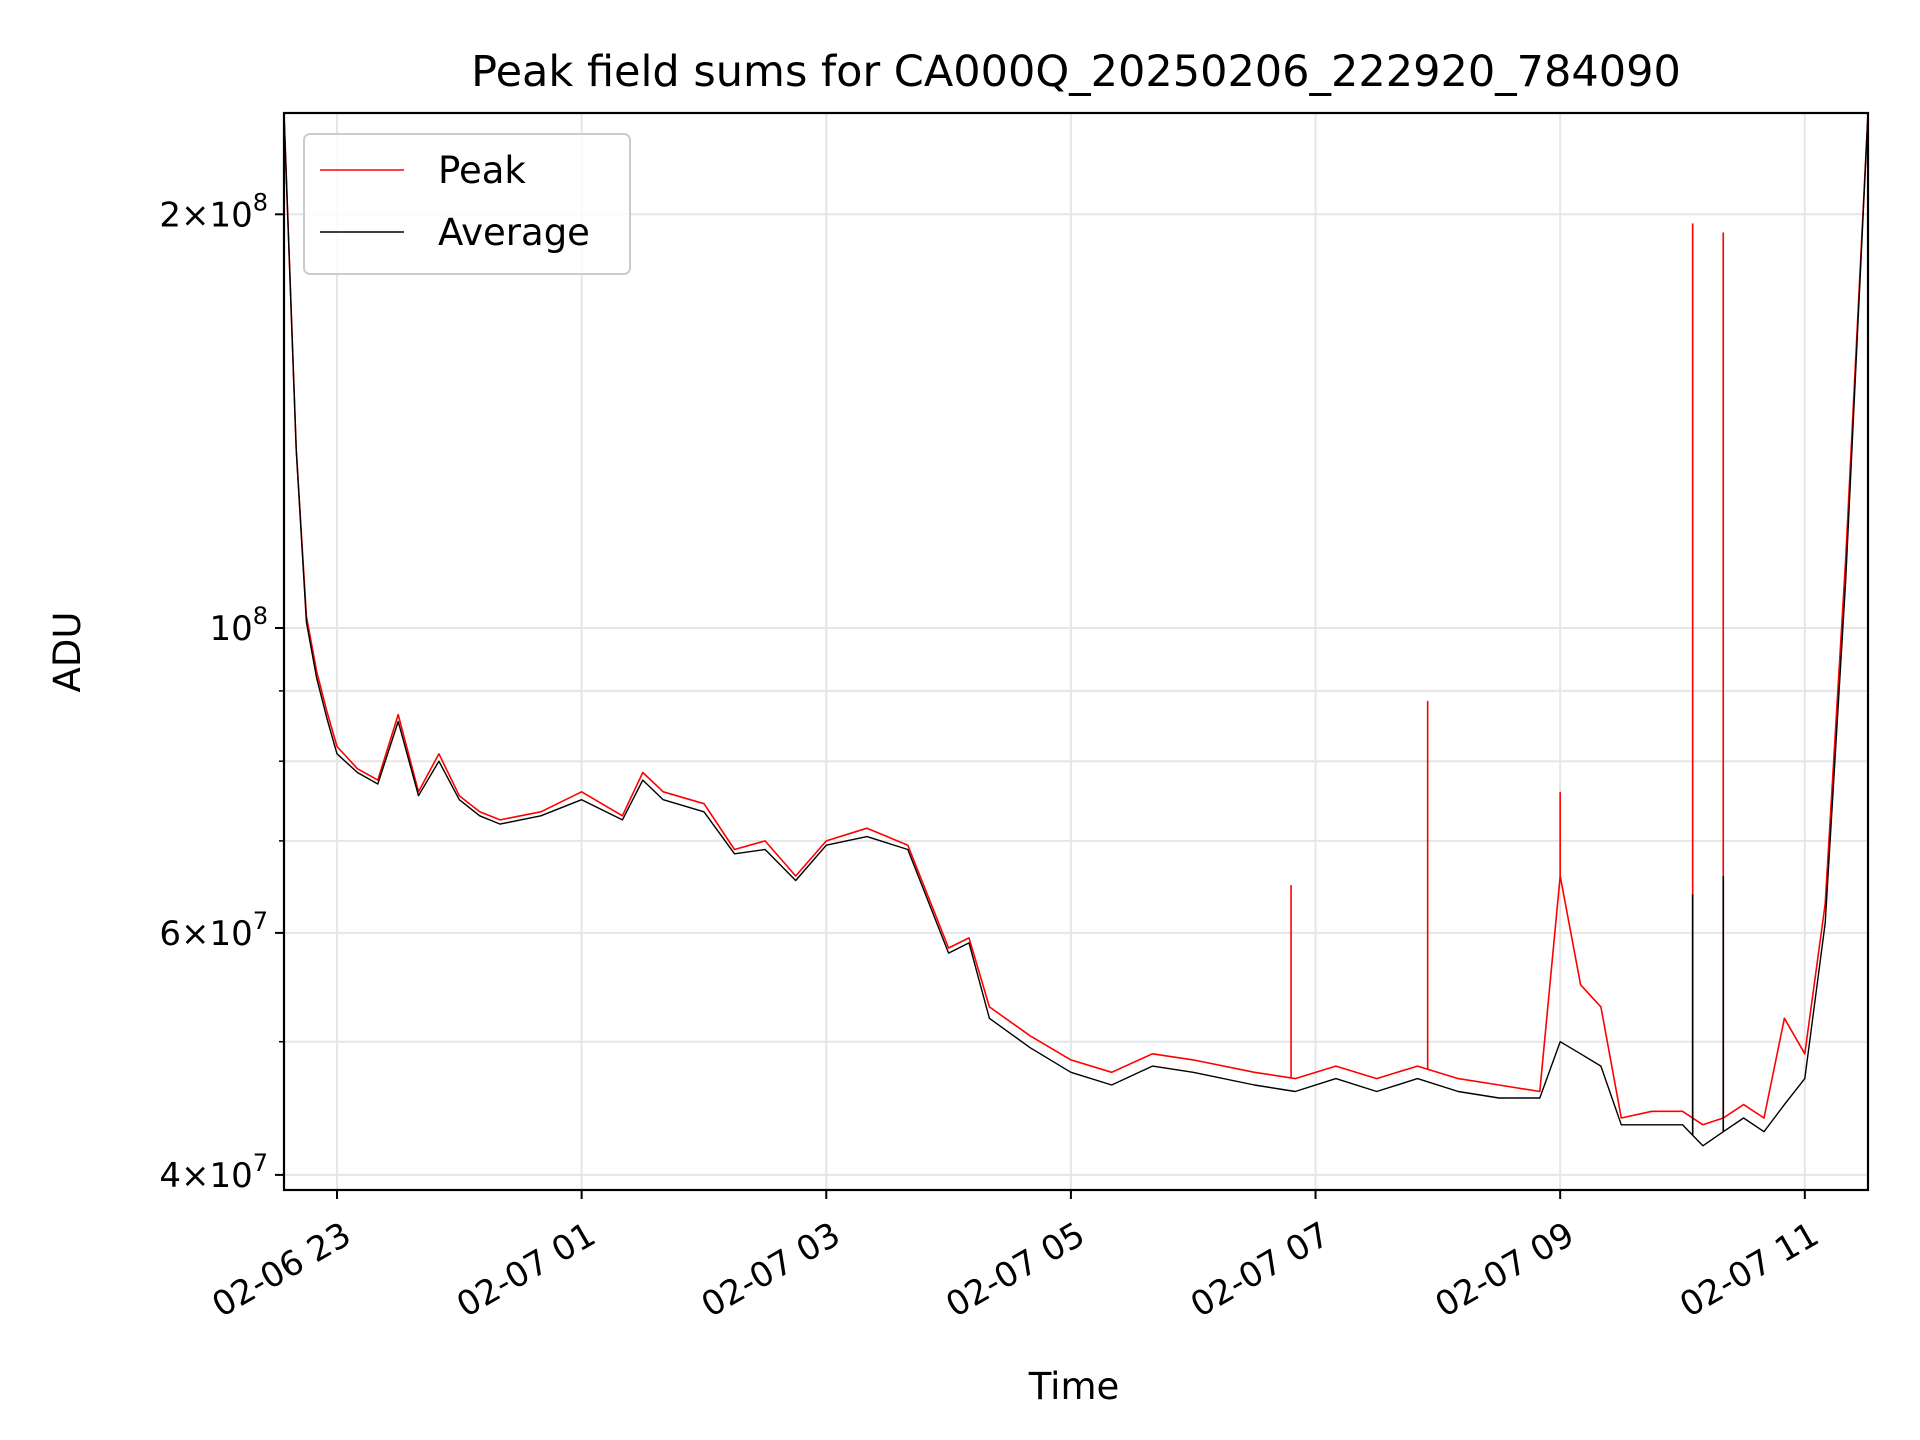 The width and height of the screenshot is (1920, 1440). I want to click on y-tick-label: 108, so click(238, 625).